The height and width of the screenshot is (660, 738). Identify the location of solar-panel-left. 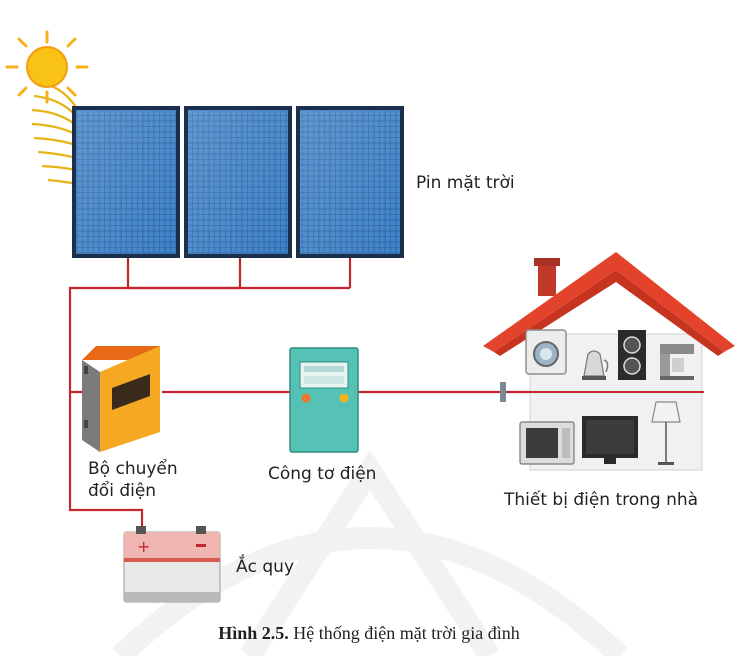
(126, 182).